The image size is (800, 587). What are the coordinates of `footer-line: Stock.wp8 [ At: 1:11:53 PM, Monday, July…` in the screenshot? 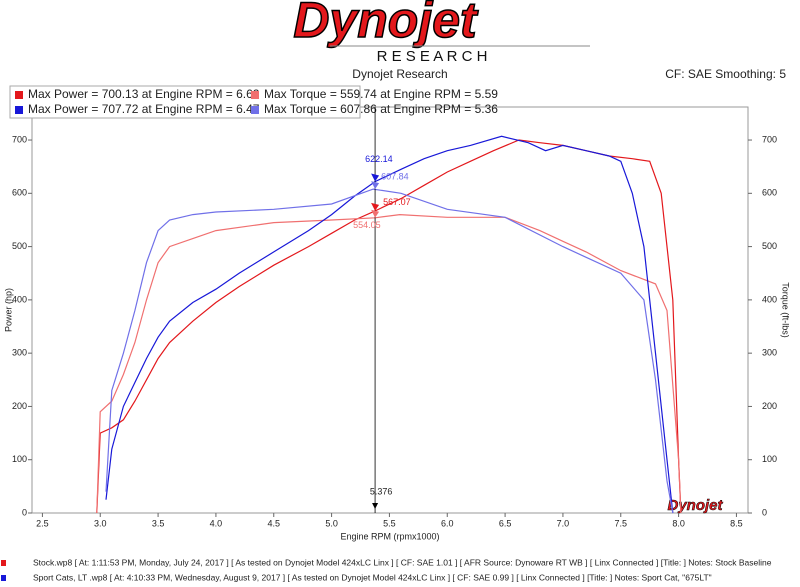 It's located at (402, 562).